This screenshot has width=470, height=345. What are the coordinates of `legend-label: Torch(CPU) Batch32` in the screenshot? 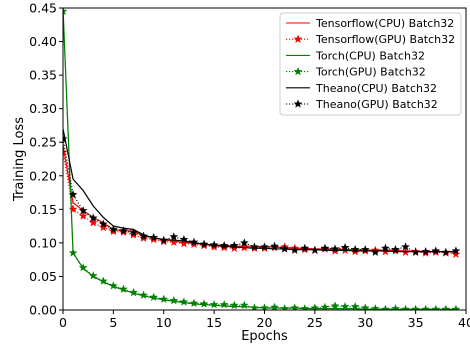 It's located at (370, 55).